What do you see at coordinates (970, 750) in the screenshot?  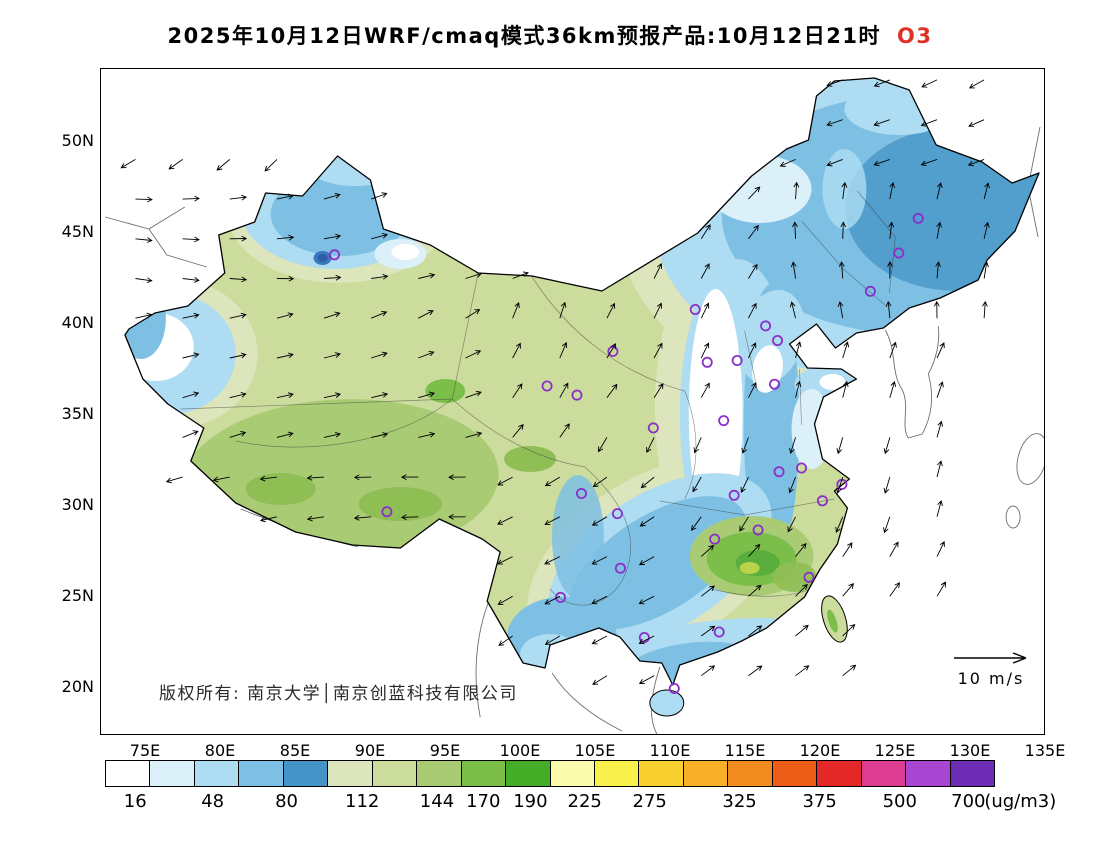 I see `lon-tick-label: 130E` at bounding box center [970, 750].